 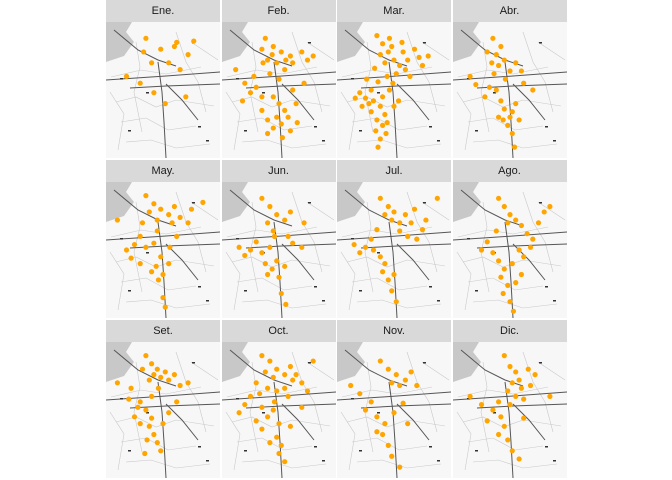 I want to click on facet-strip-label: Jul., so click(x=394, y=171).